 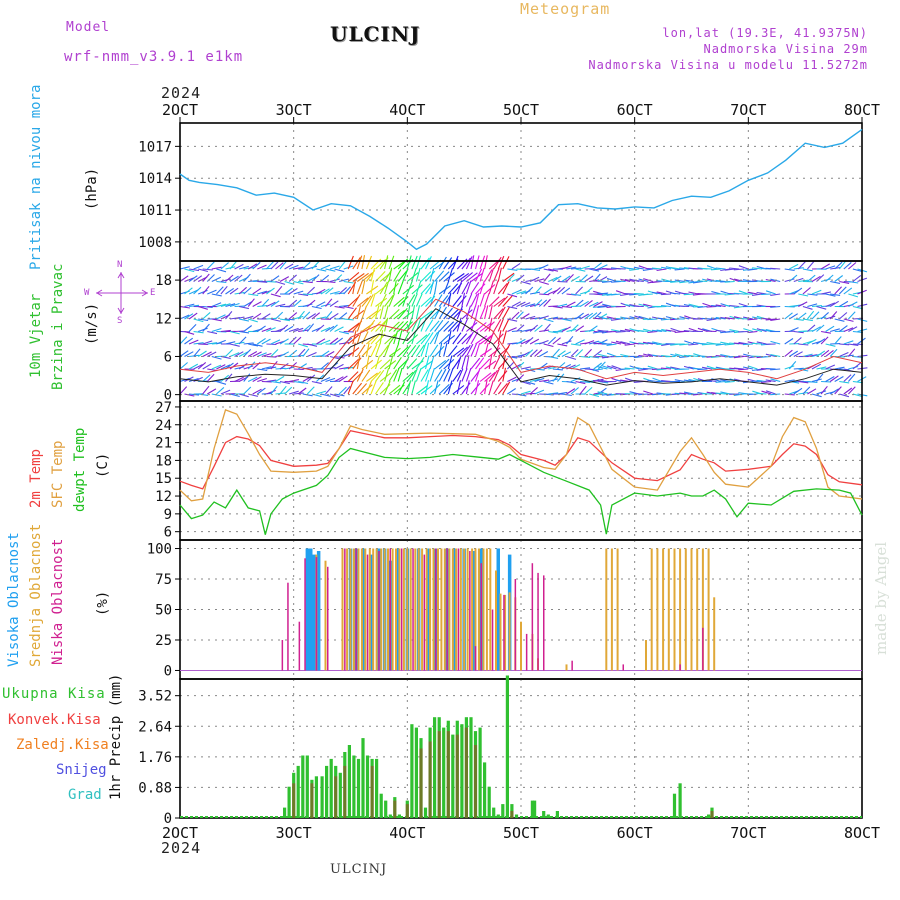 I want to click on panel-frame, so click(x=521, y=192).